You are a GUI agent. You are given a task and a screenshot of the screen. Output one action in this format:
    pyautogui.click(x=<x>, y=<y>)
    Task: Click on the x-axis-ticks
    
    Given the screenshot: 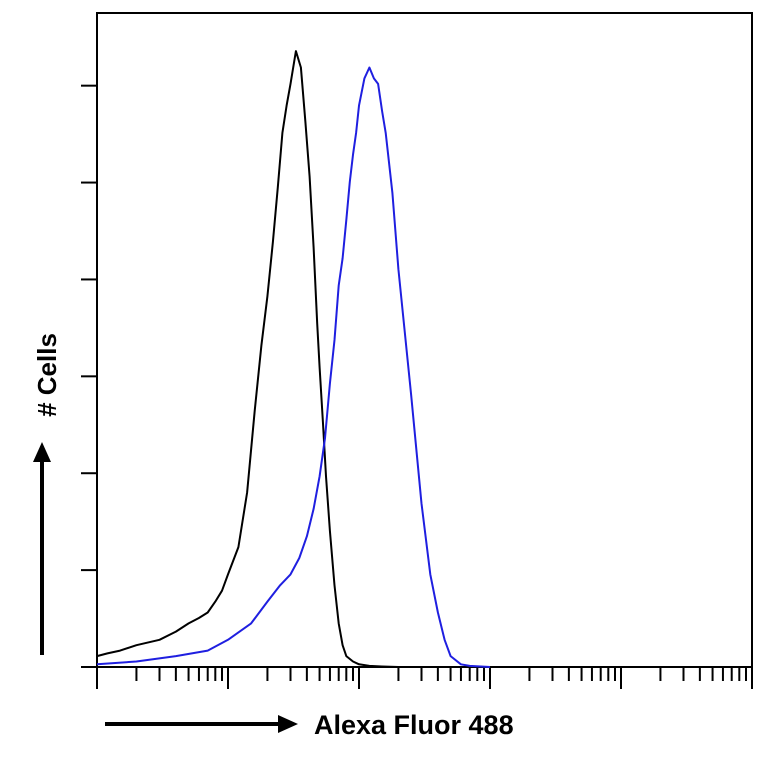 What is the action you would take?
    pyautogui.click(x=424, y=678)
    